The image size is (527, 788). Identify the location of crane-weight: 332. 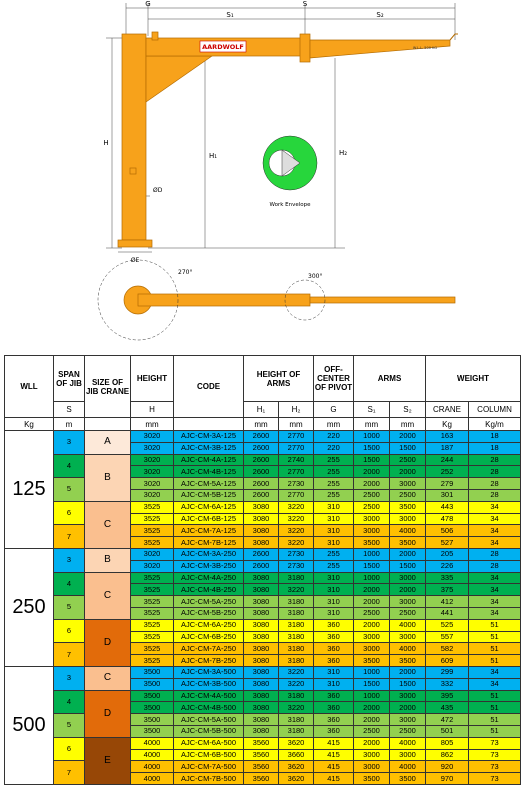
(447, 684).